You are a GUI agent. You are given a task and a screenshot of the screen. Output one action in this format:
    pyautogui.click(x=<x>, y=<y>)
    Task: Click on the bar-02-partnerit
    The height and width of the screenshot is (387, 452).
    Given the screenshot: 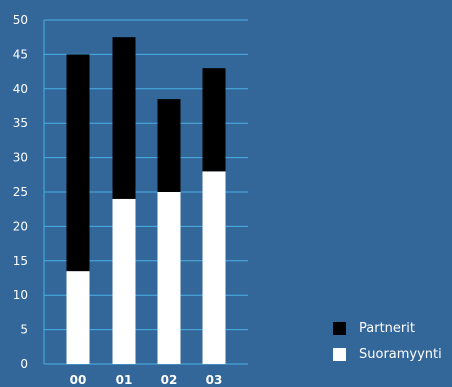 What is the action you would take?
    pyautogui.click(x=169, y=145)
    